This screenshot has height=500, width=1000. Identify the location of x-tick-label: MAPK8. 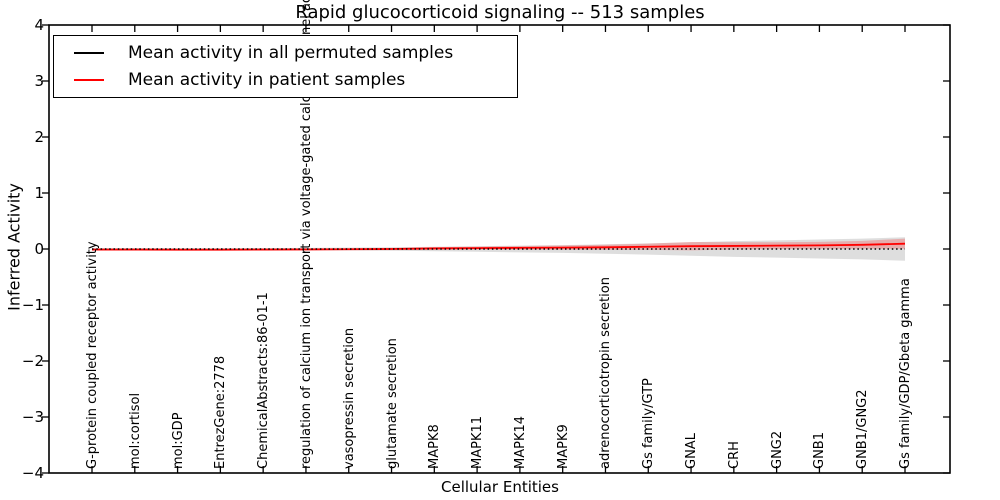
(435, 446).